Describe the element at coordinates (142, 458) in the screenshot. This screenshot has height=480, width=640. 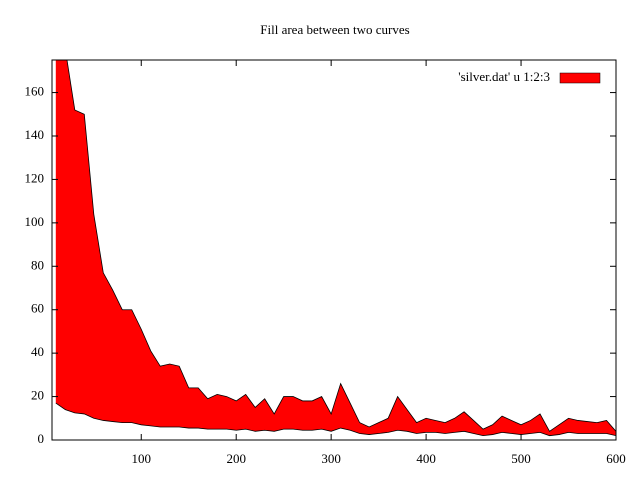
I see `x-tick-label: 100` at that location.